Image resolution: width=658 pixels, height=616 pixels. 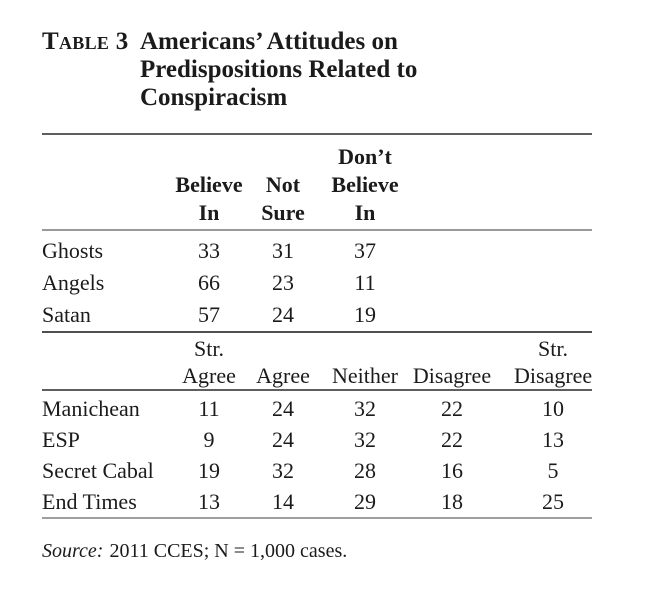 I want to click on row-label: Angels, so click(x=73, y=282).